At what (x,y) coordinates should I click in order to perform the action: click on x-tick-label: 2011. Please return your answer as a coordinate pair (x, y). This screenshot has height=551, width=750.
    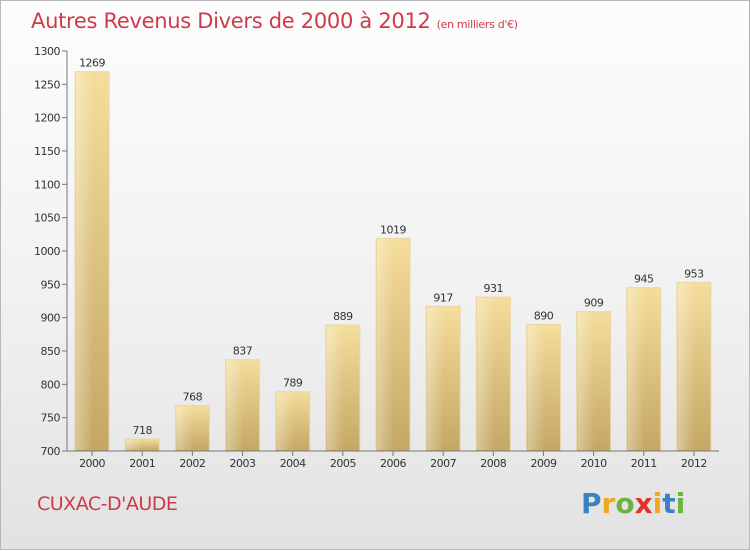
    Looking at the image, I should click on (644, 463).